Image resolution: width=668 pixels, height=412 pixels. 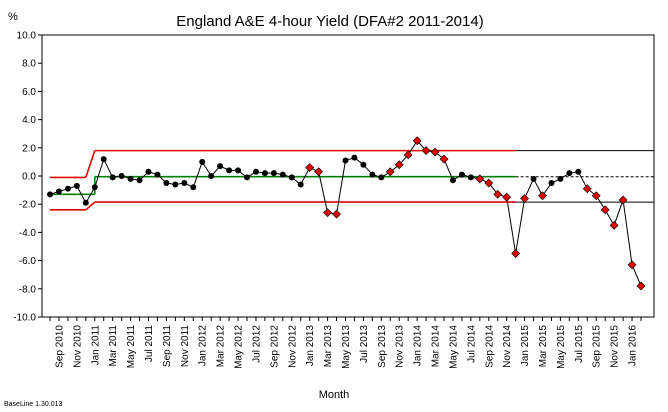 What do you see at coordinates (525, 346) in the screenshot?
I see `x-tick-label: Jan 2015` at bounding box center [525, 346].